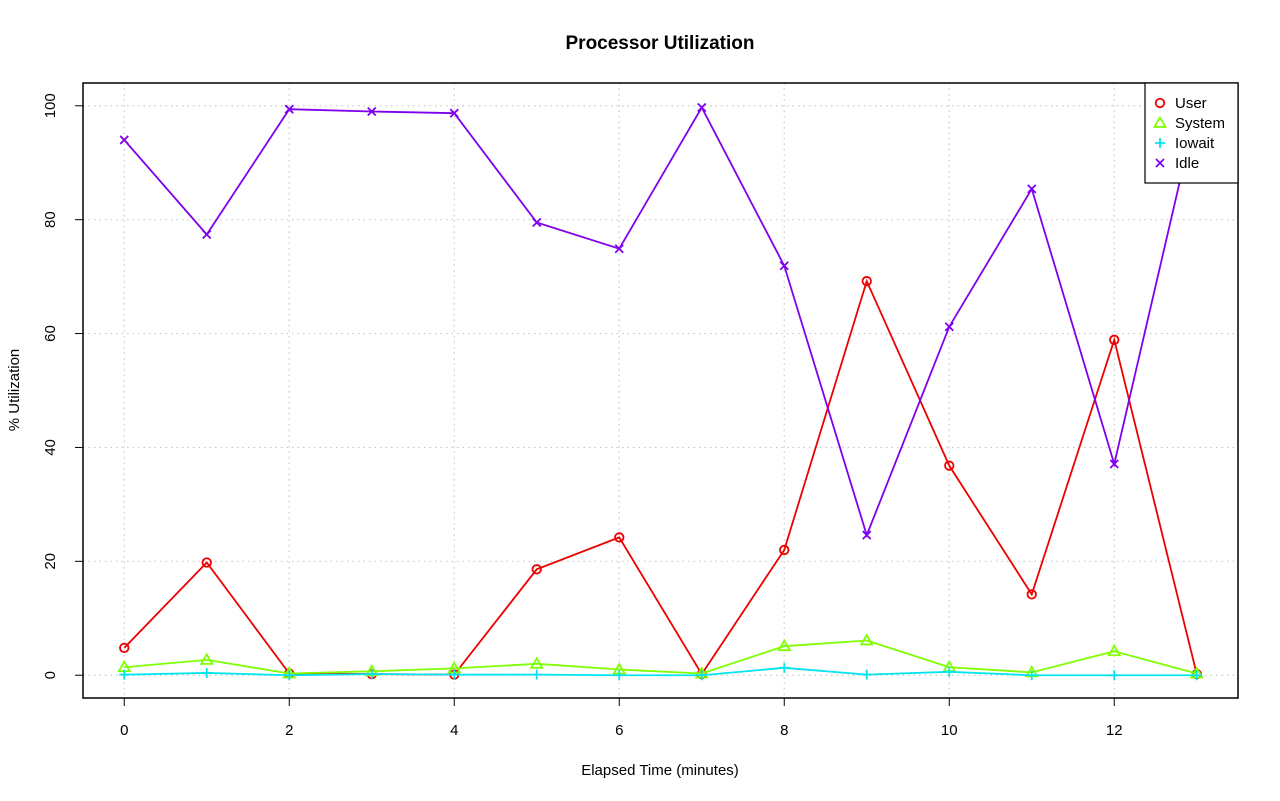 The image size is (1280, 801). I want to click on y-tick-label: 100, so click(50, 105).